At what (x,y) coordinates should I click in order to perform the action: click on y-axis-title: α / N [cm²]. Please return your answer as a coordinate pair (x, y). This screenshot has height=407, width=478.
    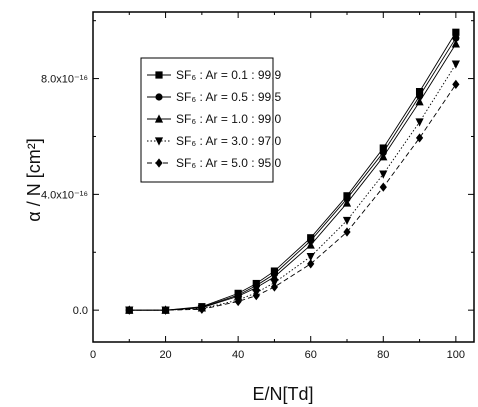
    Looking at the image, I should click on (34, 179).